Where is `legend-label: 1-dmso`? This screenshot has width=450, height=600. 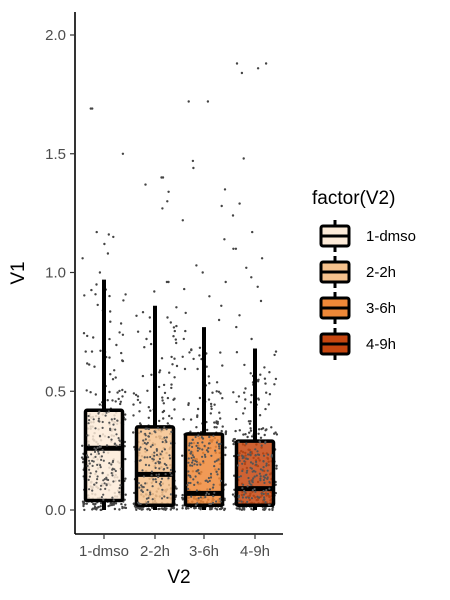 legend-label: 1-dmso is located at coordinates (391, 236).